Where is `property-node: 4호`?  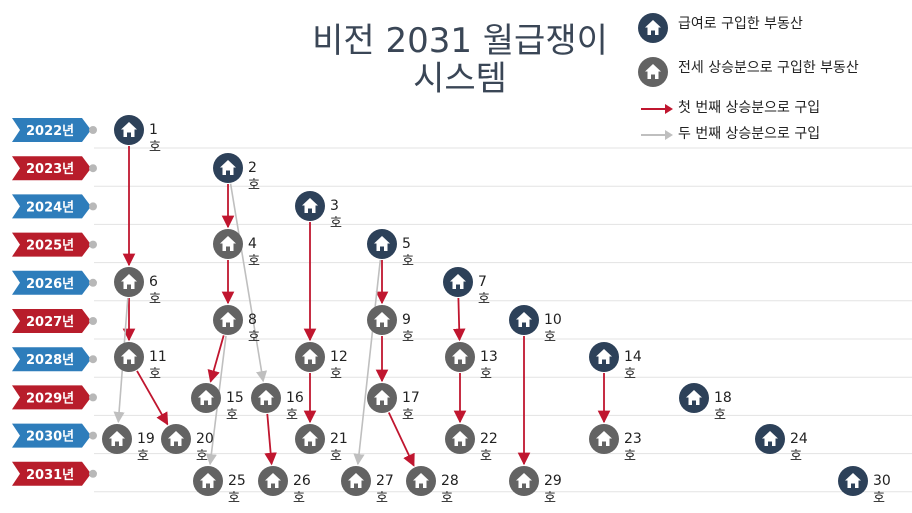 property-node: 4호 is located at coordinates (236, 249).